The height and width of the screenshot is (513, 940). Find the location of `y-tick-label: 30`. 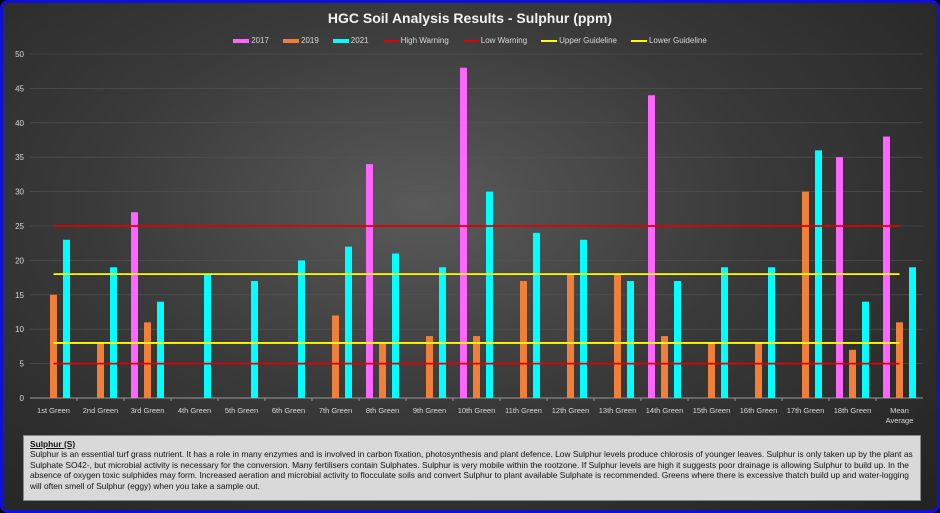

y-tick-label: 30 is located at coordinates (19, 192).